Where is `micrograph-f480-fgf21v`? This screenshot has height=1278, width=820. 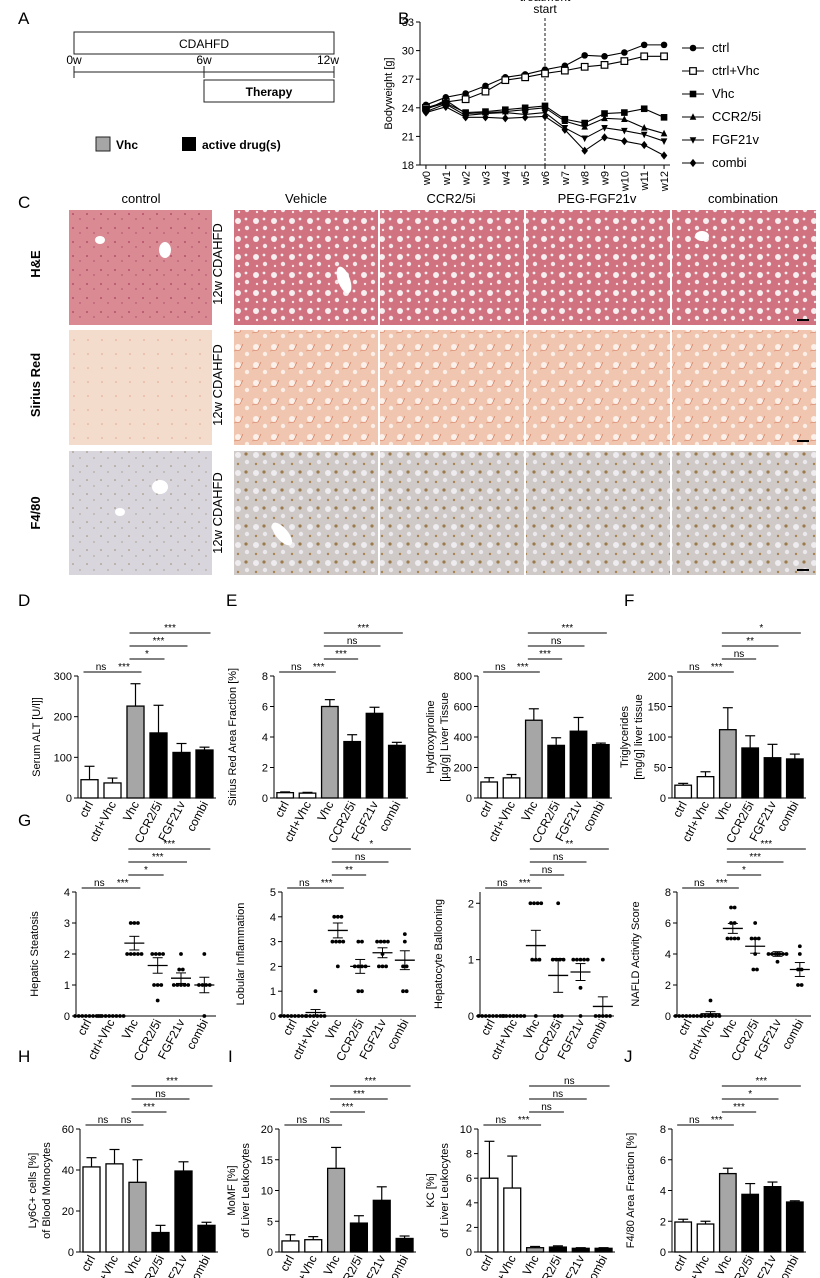
micrograph-f480-fgf21v is located at coordinates (598, 513).